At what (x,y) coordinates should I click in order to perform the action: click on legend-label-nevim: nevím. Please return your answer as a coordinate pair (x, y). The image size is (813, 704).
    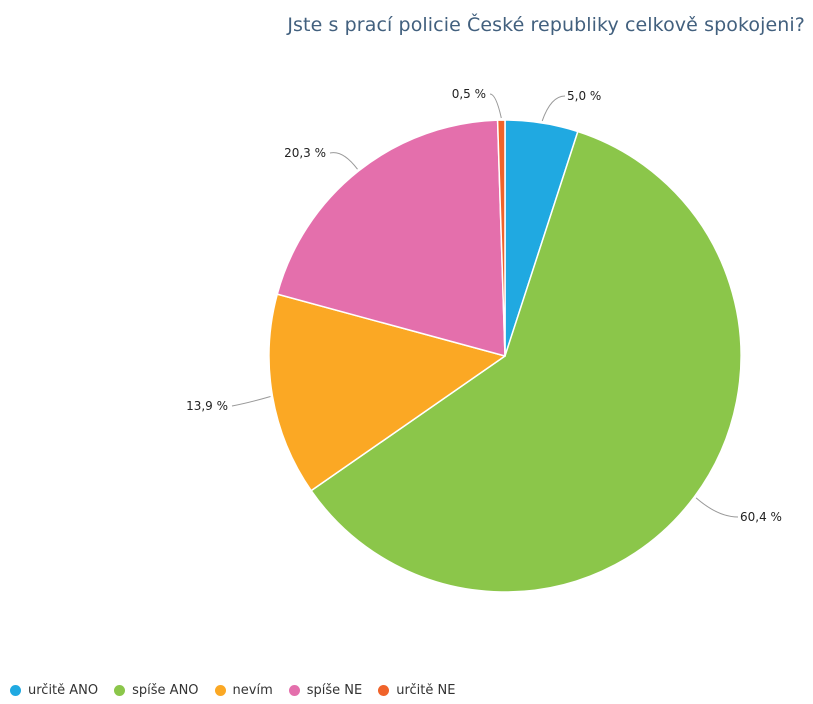
    Looking at the image, I should click on (252, 690).